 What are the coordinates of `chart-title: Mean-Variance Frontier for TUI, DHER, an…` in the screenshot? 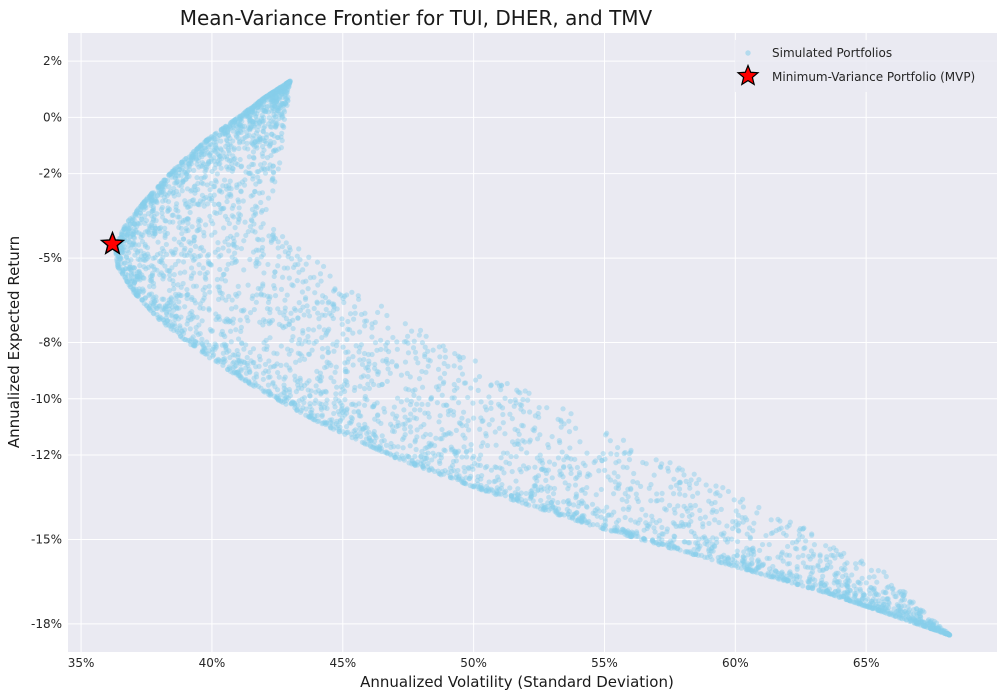 It's located at (416, 18).